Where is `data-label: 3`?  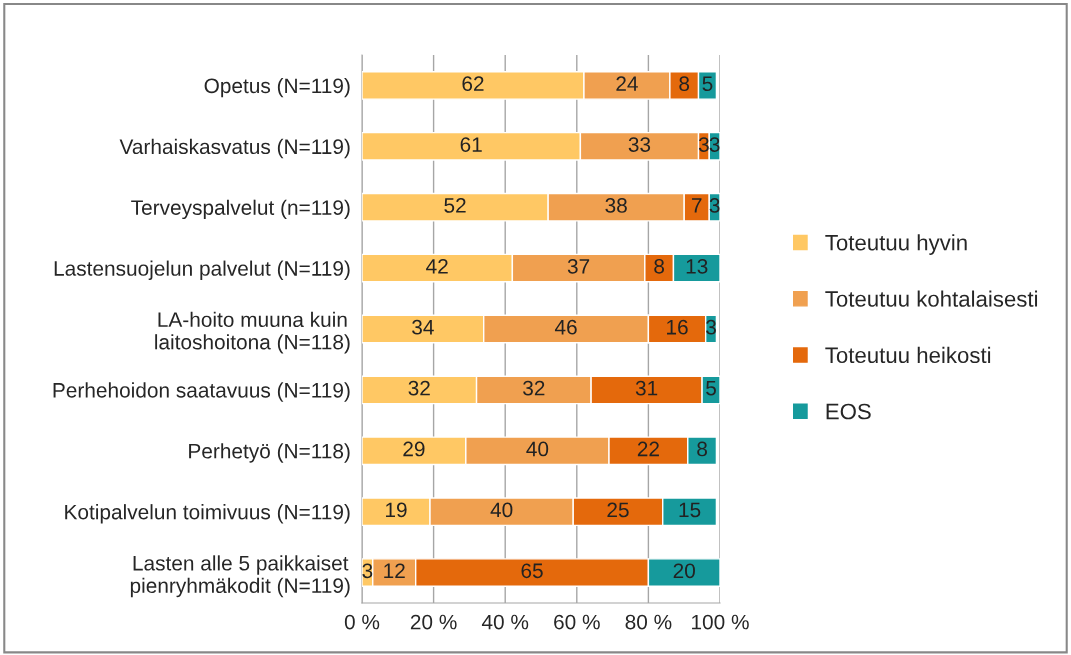 data-label: 3 is located at coordinates (367, 571).